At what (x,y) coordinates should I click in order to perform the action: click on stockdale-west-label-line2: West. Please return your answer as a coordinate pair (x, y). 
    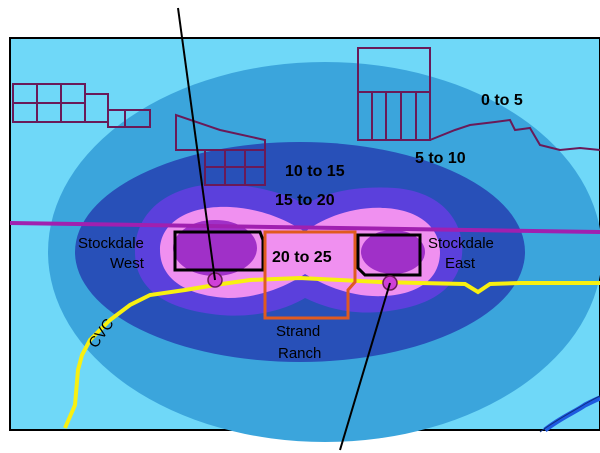
    Looking at the image, I should click on (127, 263).